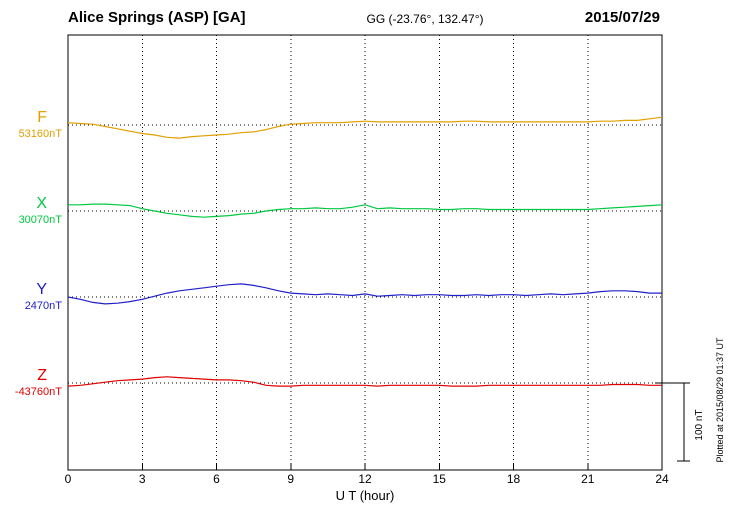 This screenshot has height=520, width=730. Describe the element at coordinates (425, 19) in the screenshot. I see `station-coordinates: GG (-23.76°, 132.47°)` at that location.